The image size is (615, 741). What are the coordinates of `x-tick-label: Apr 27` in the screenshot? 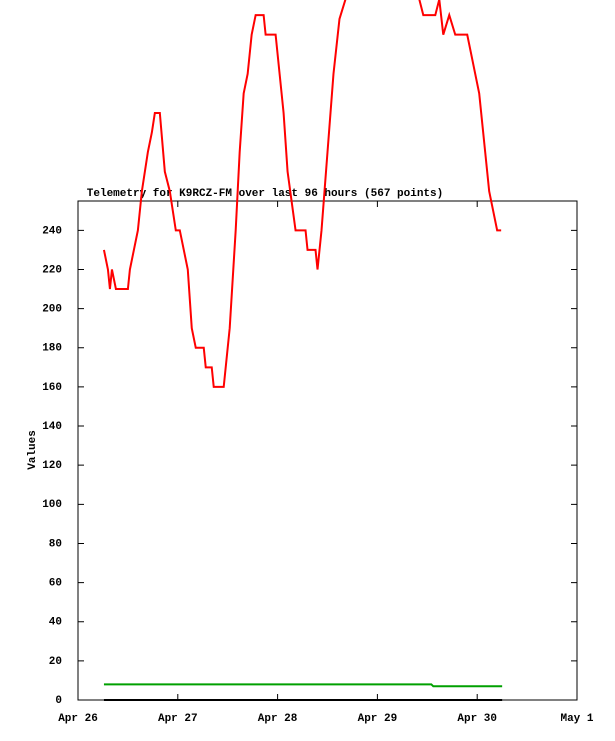 It's located at (178, 719).